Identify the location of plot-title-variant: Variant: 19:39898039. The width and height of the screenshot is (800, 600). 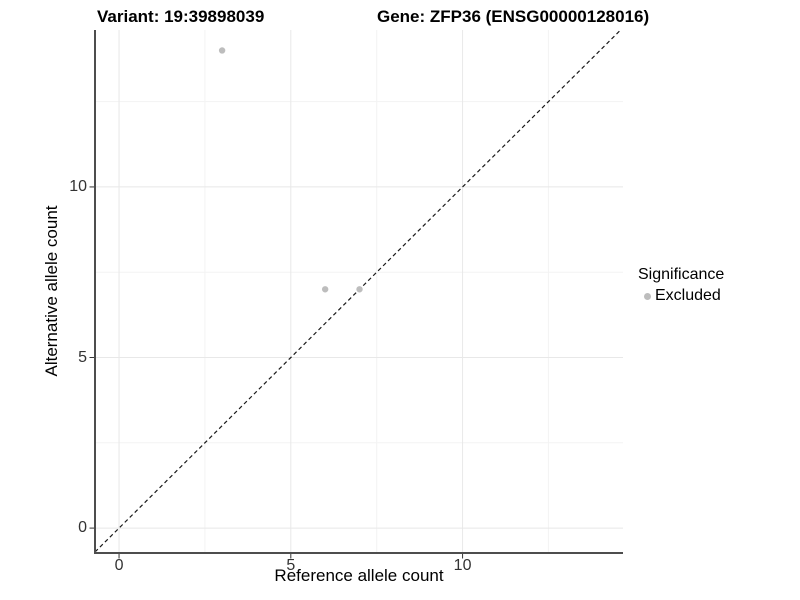
(181, 16).